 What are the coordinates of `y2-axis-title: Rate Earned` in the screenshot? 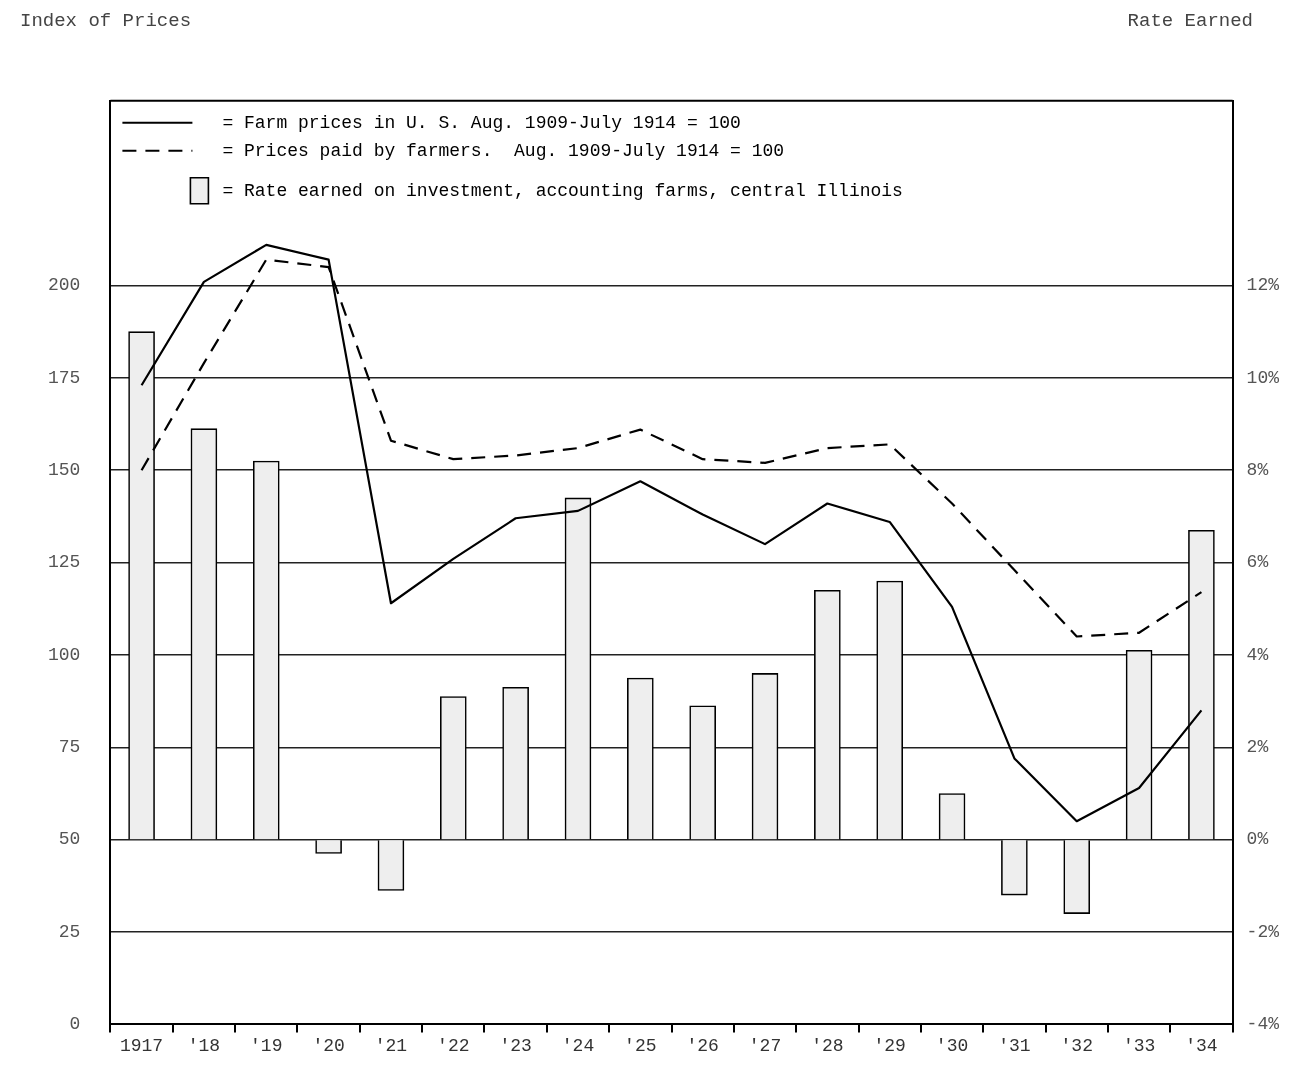 It's located at (1190, 22).